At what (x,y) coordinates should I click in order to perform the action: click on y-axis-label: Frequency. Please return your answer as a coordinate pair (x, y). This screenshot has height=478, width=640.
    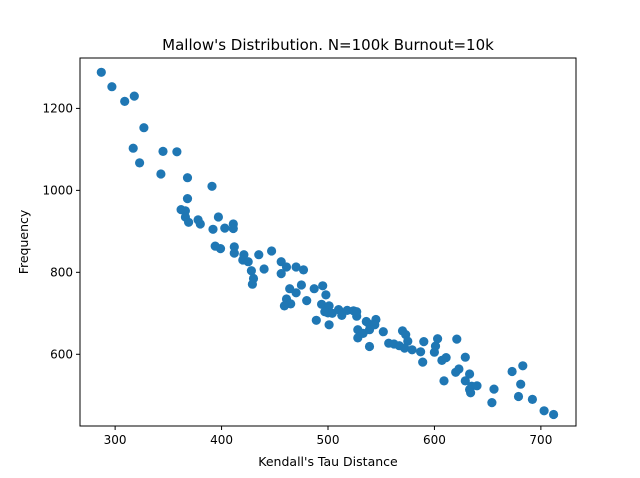
    Looking at the image, I should click on (23, 241).